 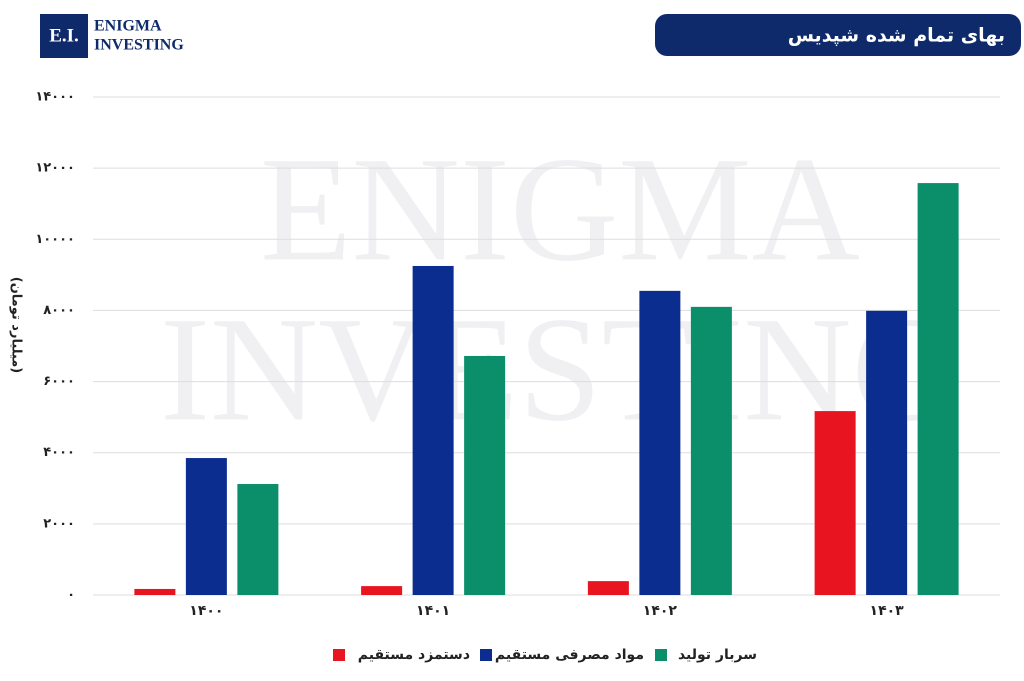 What do you see at coordinates (55, 239) in the screenshot?
I see `y-tick-label: ۱۰۰۰۰` at bounding box center [55, 239].